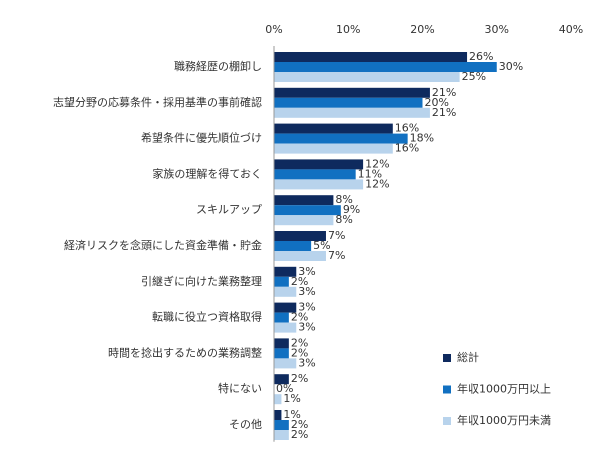 This screenshot has height=466, width=604. Describe the element at coordinates (571, 29) in the screenshot. I see `x-tick-label: 40%` at that location.